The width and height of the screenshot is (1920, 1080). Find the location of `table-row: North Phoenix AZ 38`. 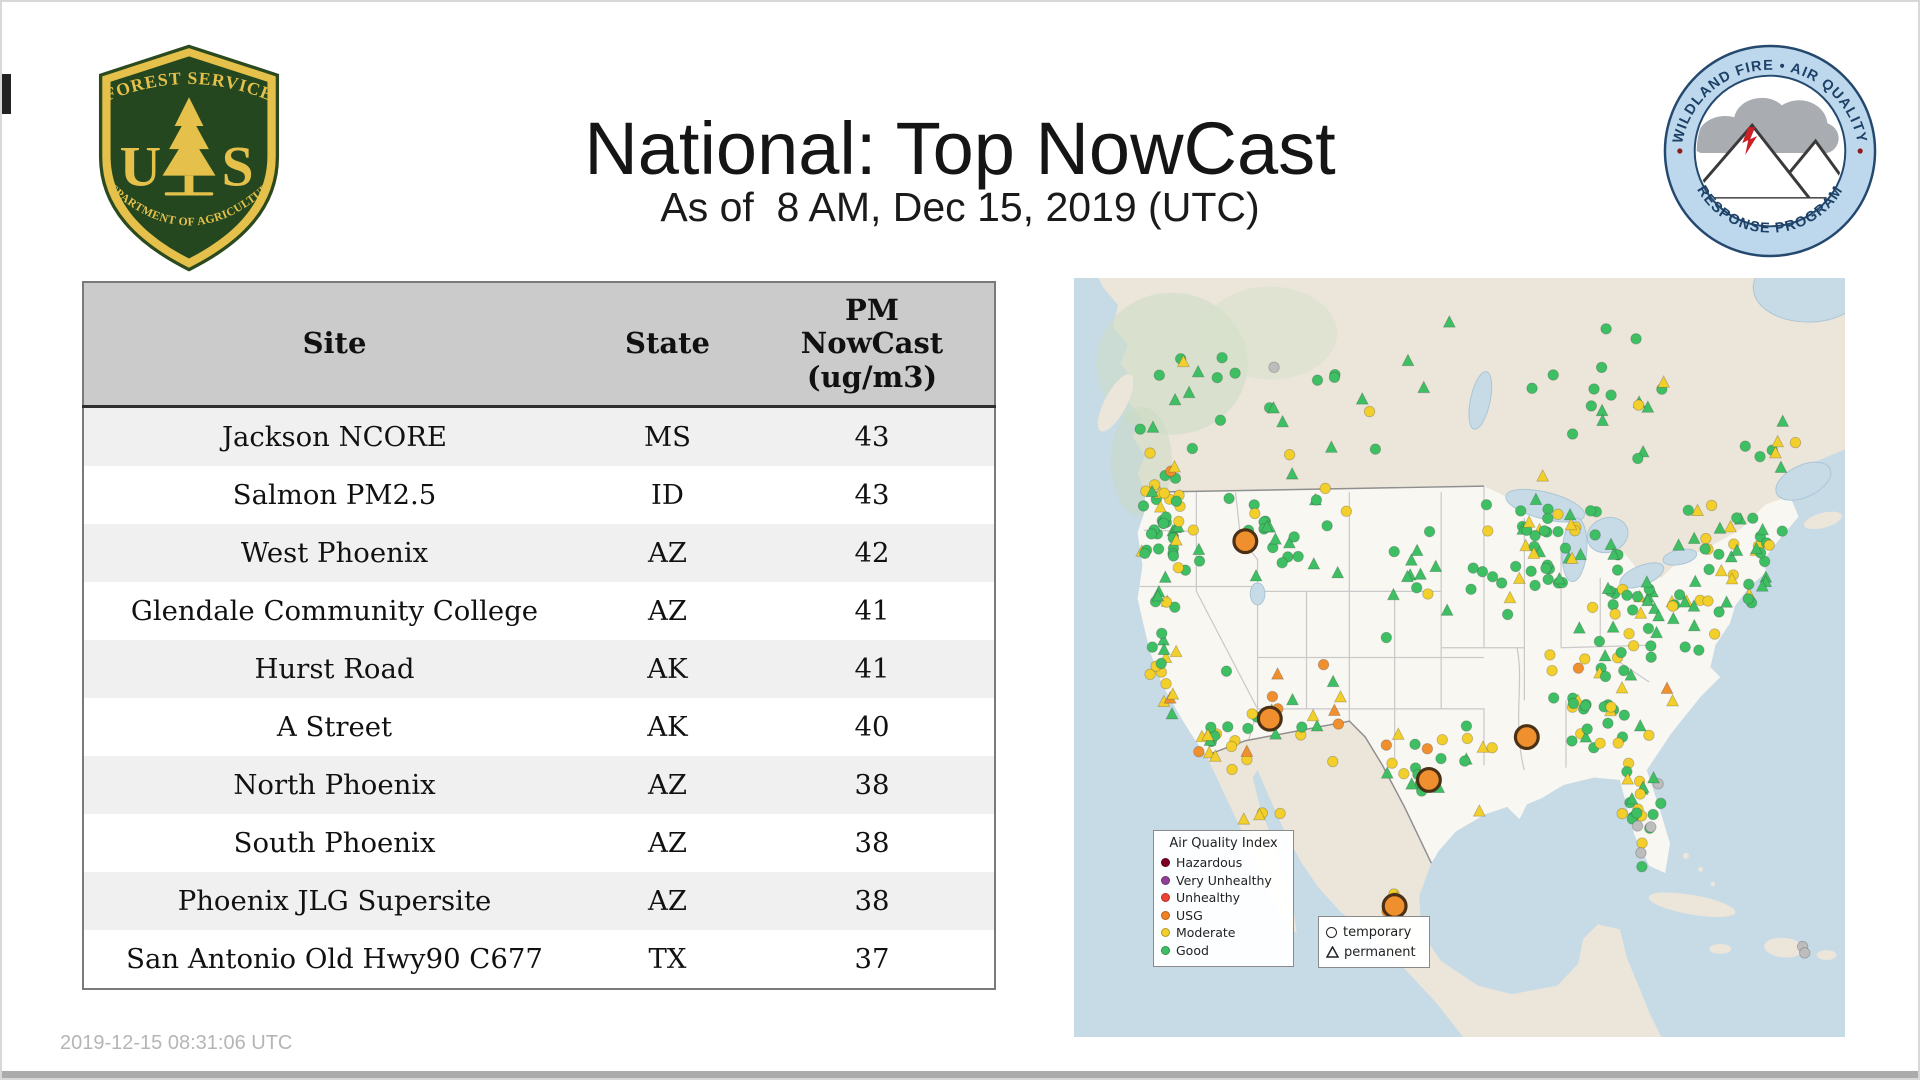

table-row: North Phoenix AZ 38 is located at coordinates (539, 785).